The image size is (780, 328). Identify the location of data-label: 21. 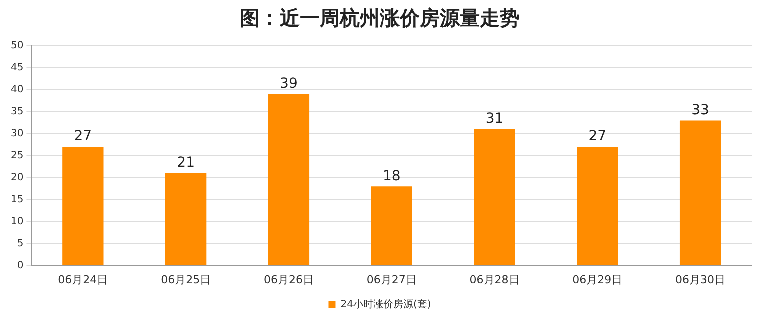
(186, 163).